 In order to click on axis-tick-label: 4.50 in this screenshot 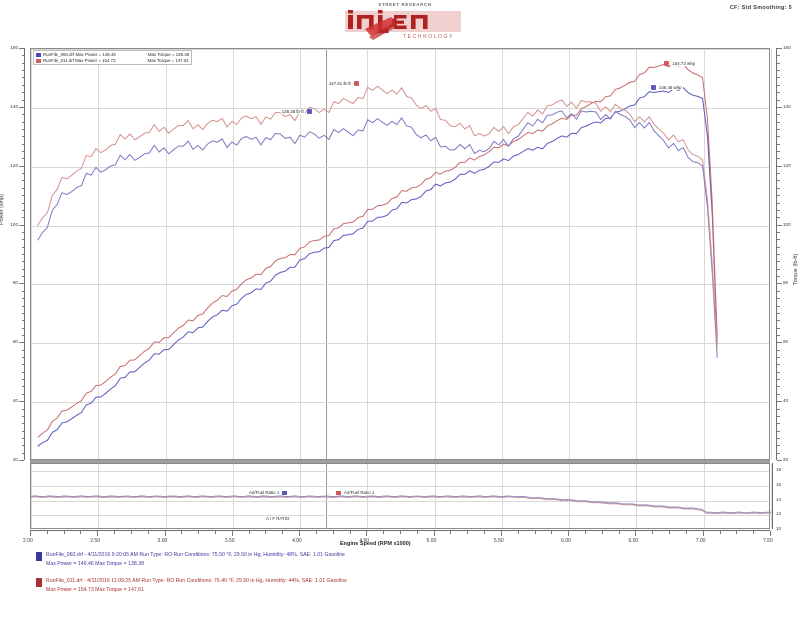, I will do `click(364, 541)`.